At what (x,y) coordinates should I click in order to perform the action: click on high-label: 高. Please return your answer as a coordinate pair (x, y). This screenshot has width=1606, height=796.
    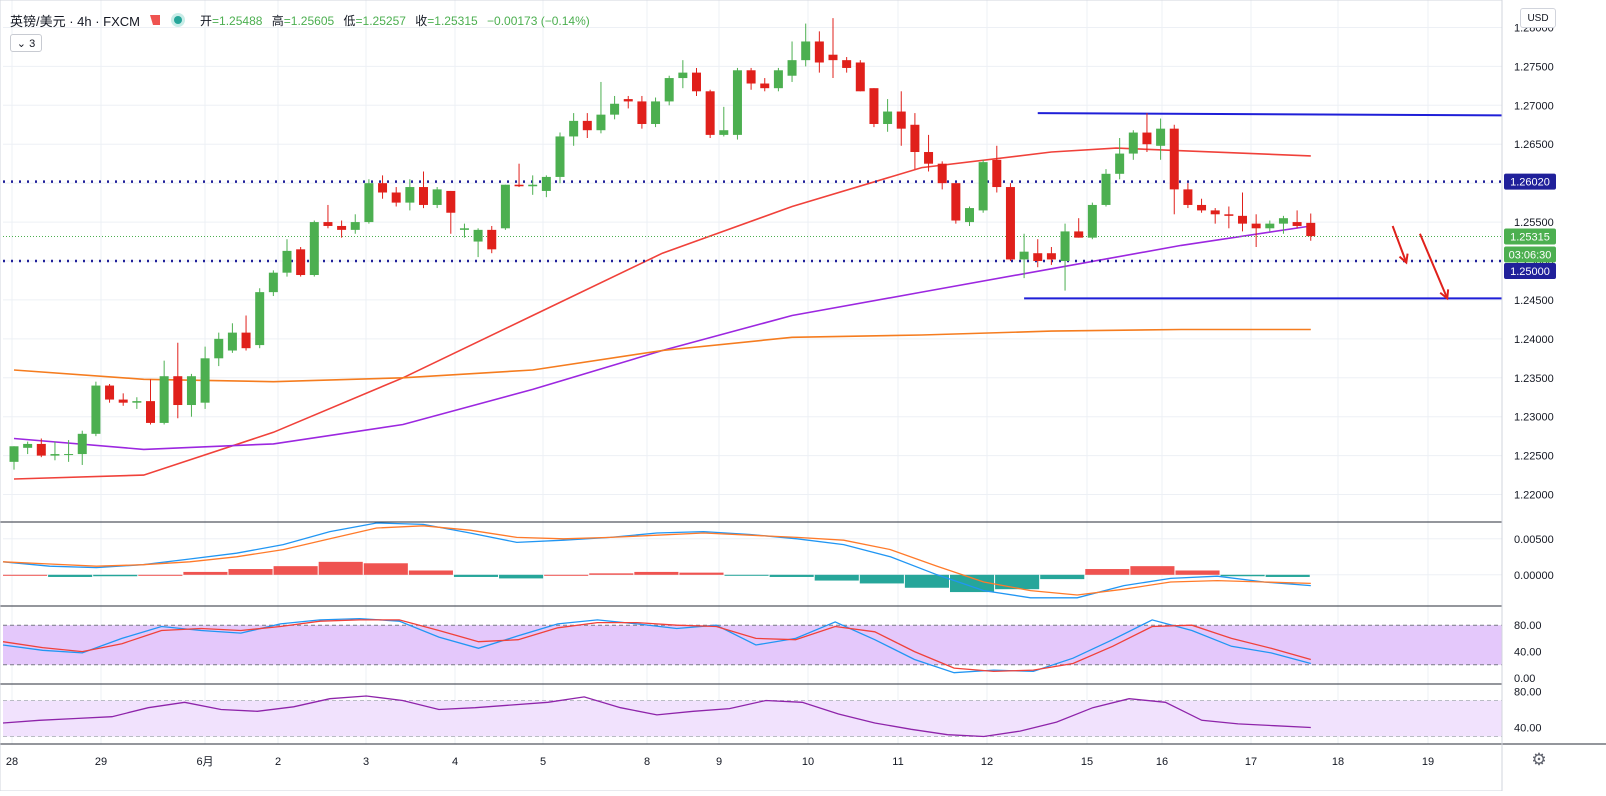
    Looking at the image, I should click on (277, 20).